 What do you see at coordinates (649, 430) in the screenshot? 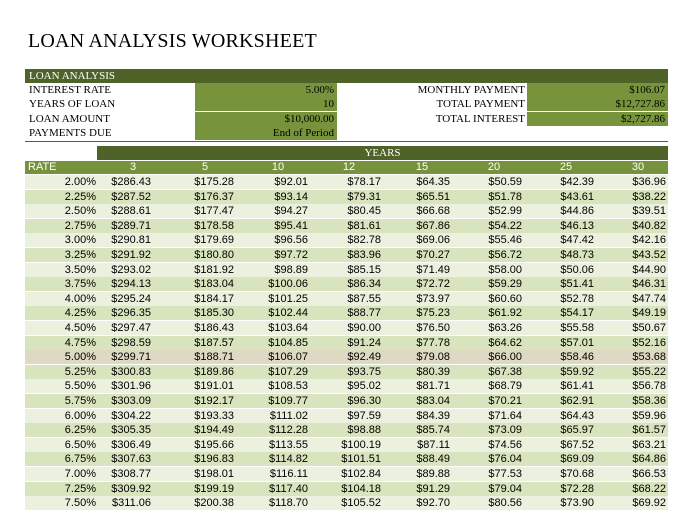
I see `payment-cell: $61.57` at bounding box center [649, 430].